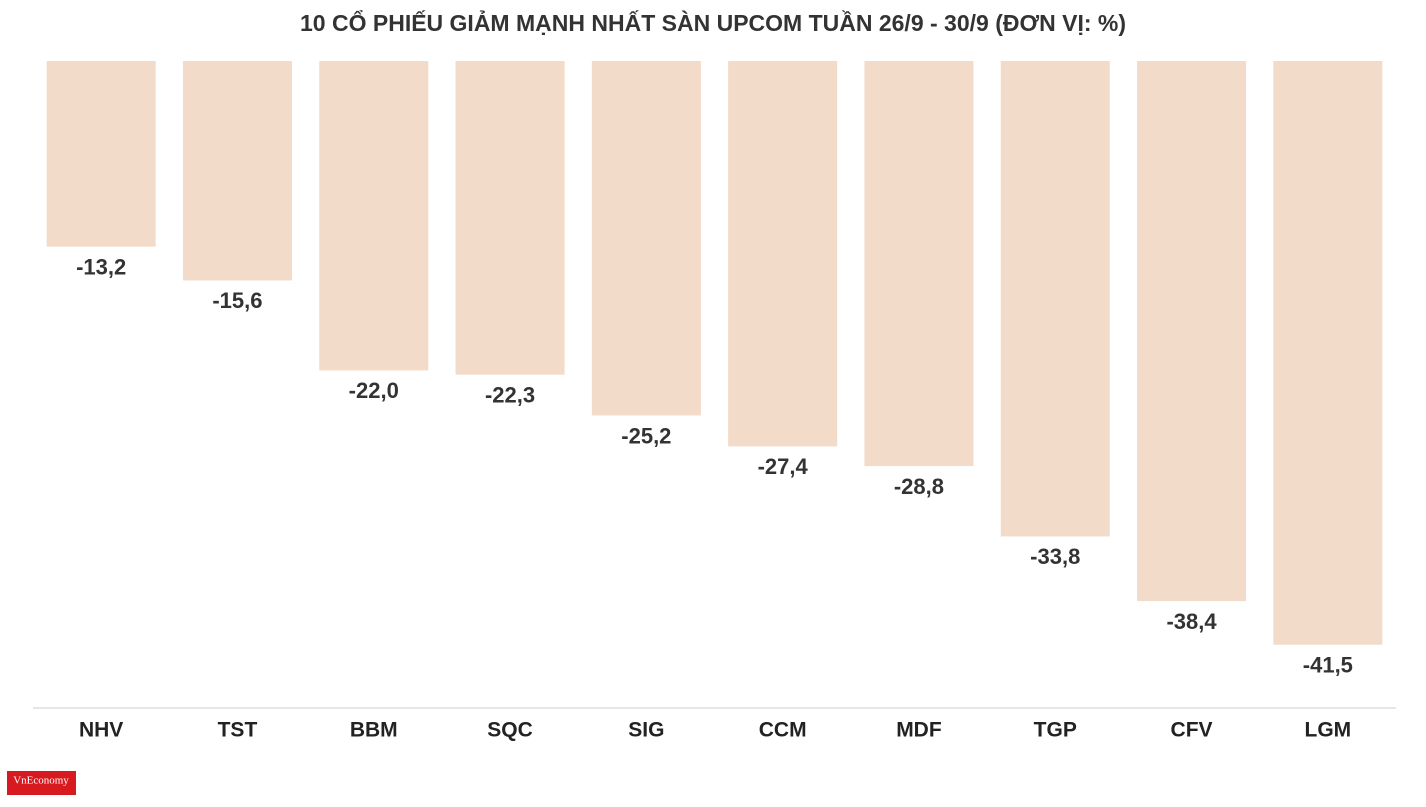  What do you see at coordinates (101, 730) in the screenshot?
I see `x-tick-label: NHV` at bounding box center [101, 730].